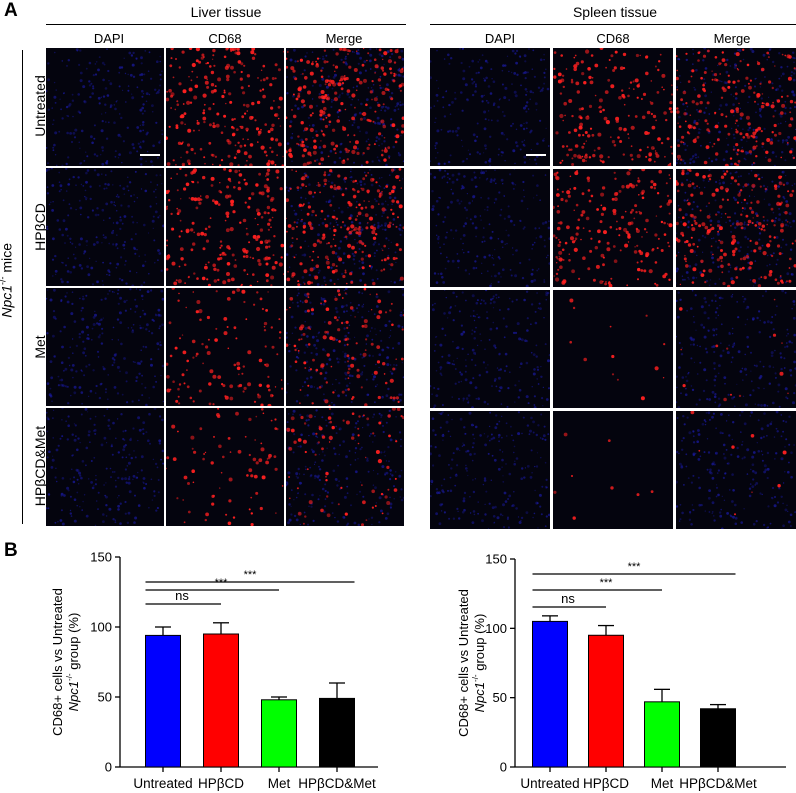  What do you see at coordinates (226, 24) in the screenshot?
I see `liver-title-rule` at bounding box center [226, 24].